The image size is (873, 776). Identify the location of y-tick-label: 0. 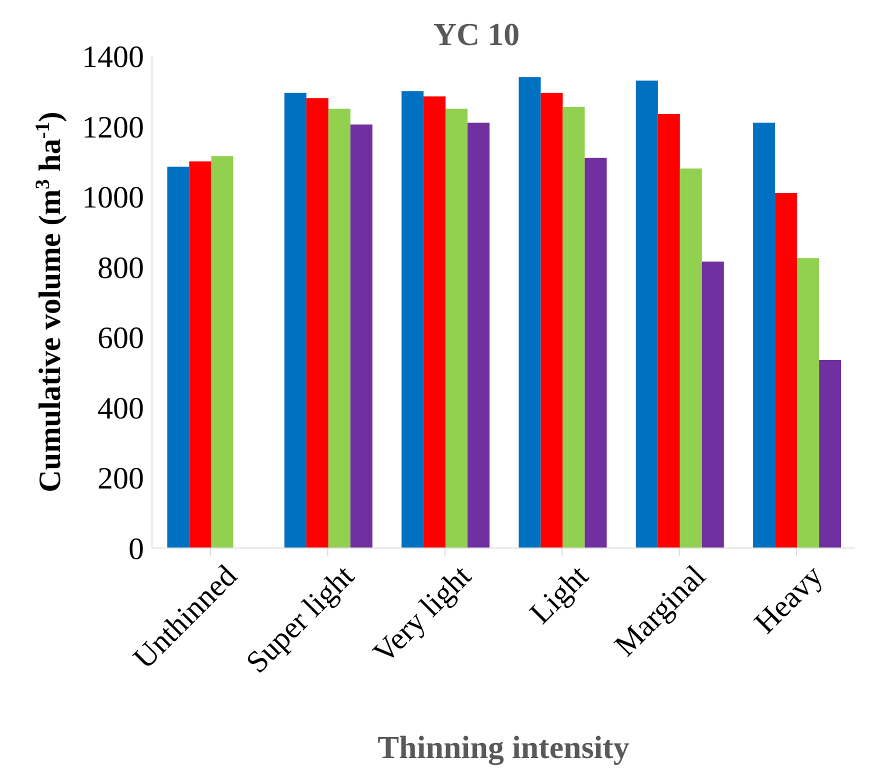
(136, 548).